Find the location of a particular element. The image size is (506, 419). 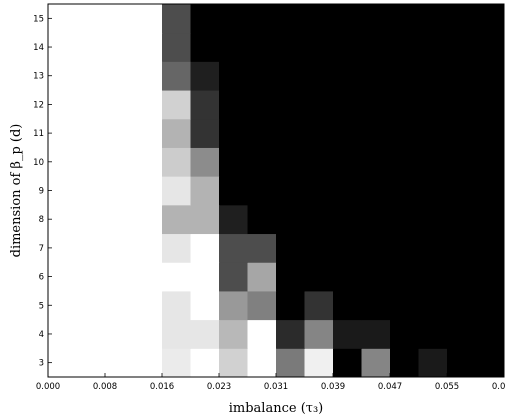

y-tick-label: 6 is located at coordinates (41, 278).